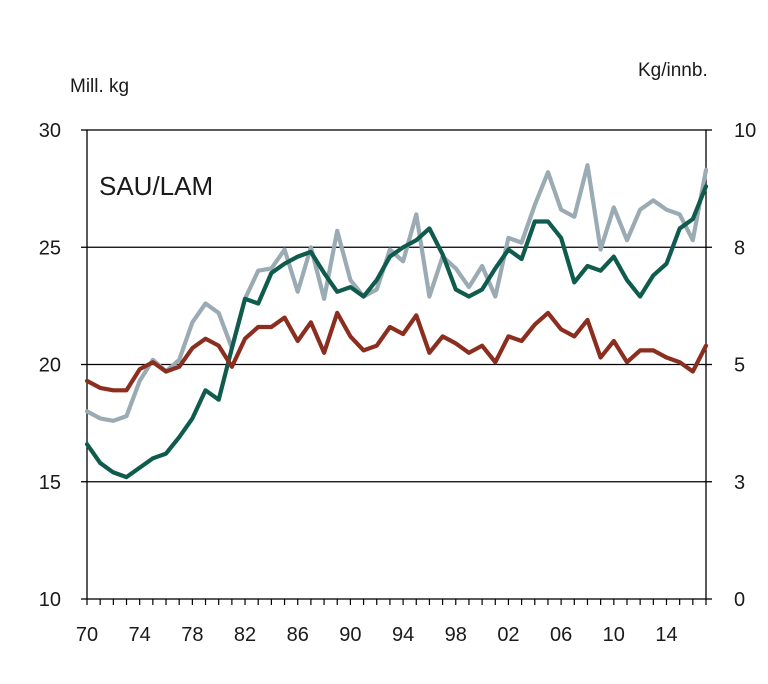 This screenshot has height=684, width=768. Describe the element at coordinates (739, 600) in the screenshot. I see `right-tick-label: 0` at that location.